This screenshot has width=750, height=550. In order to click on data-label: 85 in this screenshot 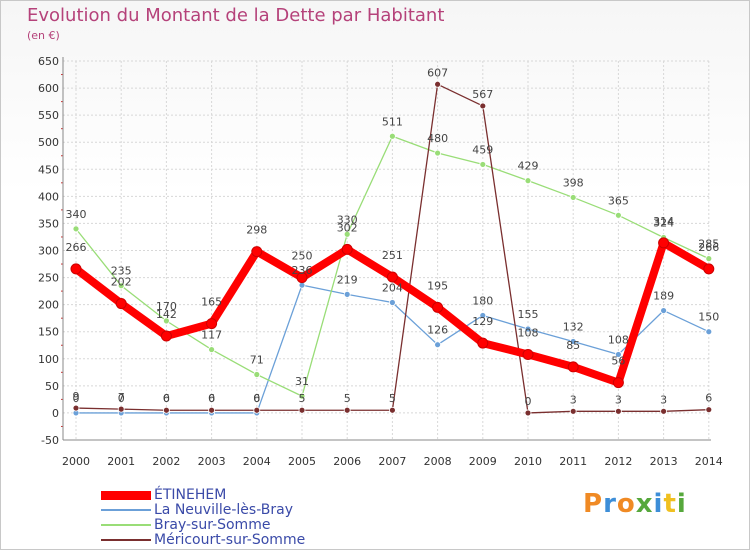, I will do `click(573, 345)`.